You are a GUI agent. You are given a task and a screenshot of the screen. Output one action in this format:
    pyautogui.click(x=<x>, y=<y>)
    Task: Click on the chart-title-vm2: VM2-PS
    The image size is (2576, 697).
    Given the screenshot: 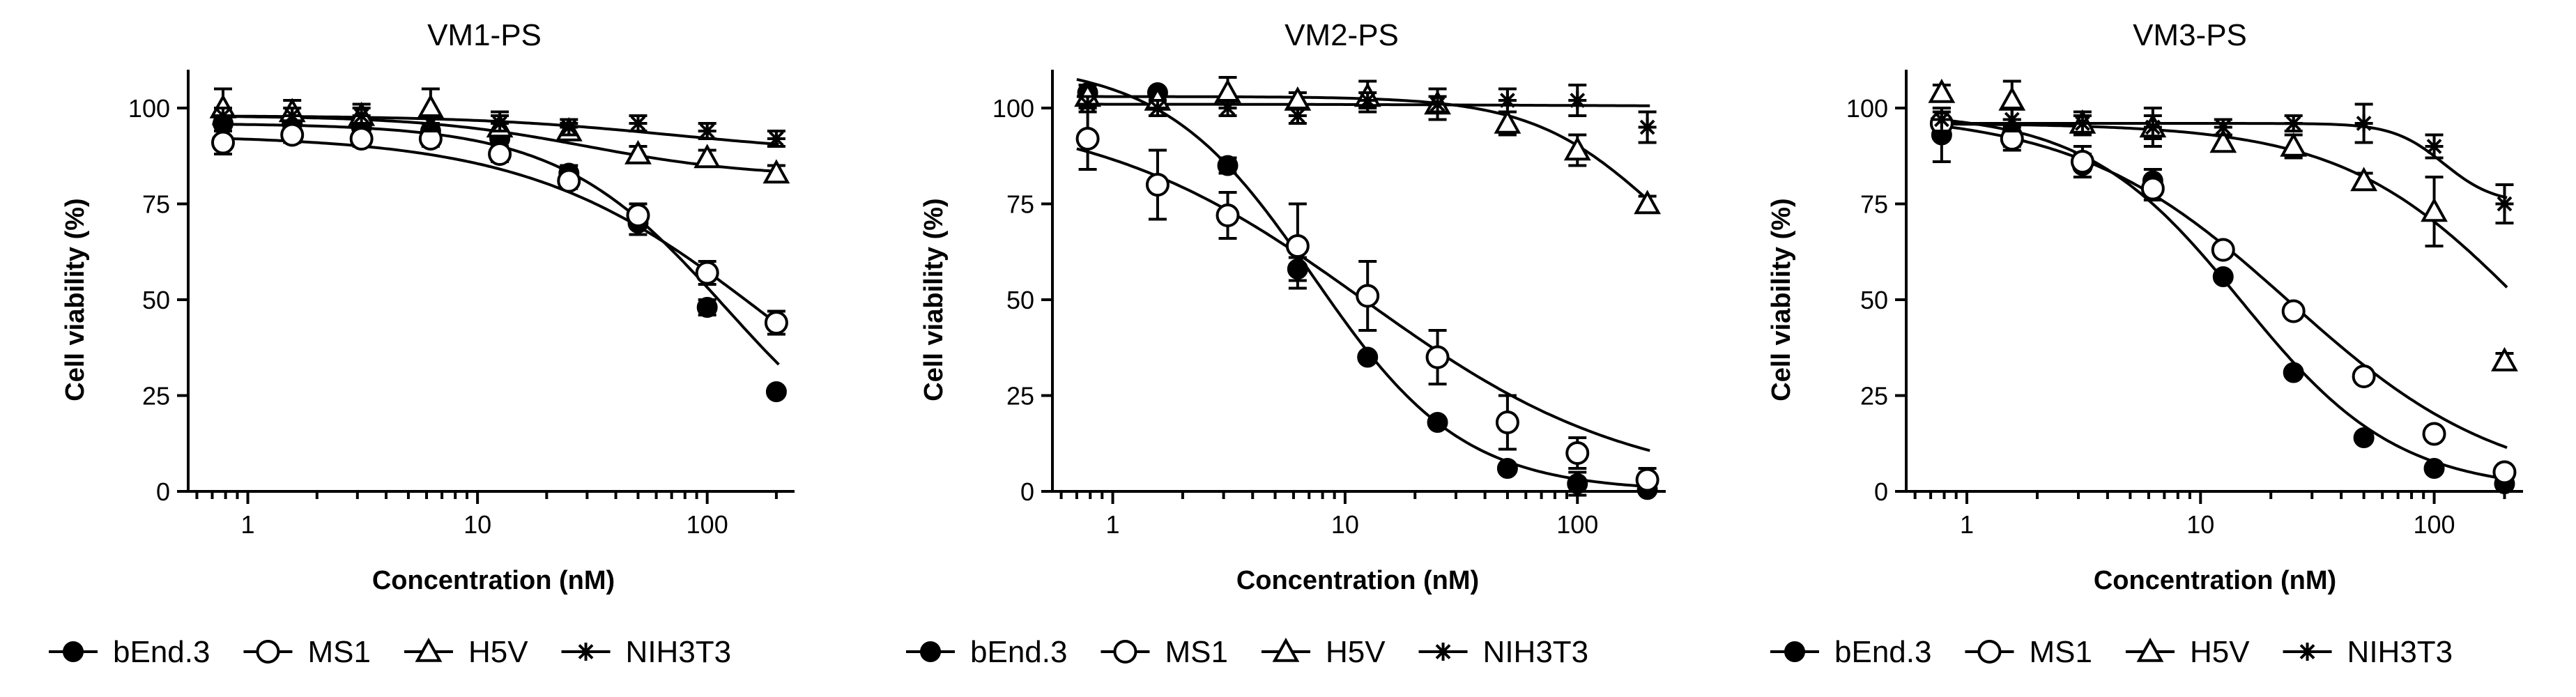 What is the action you would take?
    pyautogui.click(x=1342, y=35)
    